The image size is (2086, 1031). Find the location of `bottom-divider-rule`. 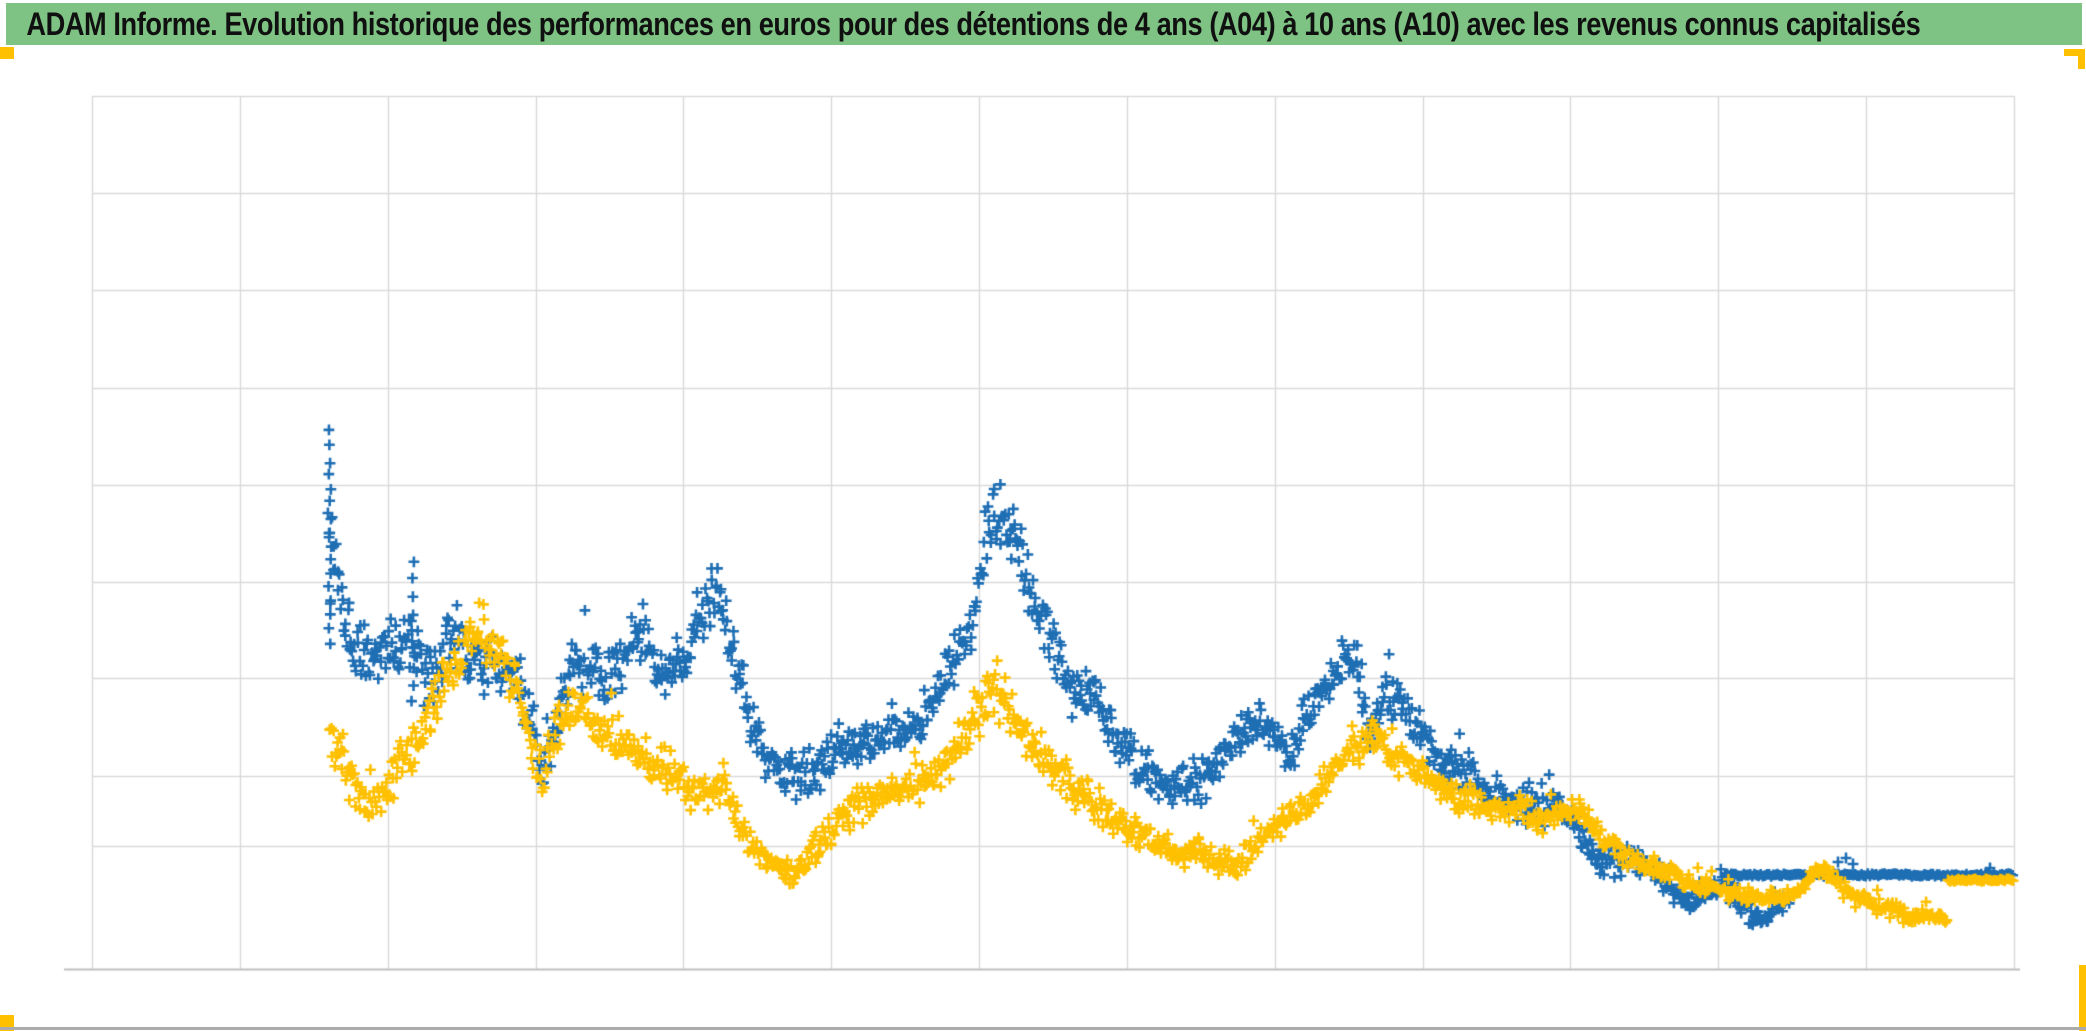

bottom-divider-rule is located at coordinates (1043, 1028).